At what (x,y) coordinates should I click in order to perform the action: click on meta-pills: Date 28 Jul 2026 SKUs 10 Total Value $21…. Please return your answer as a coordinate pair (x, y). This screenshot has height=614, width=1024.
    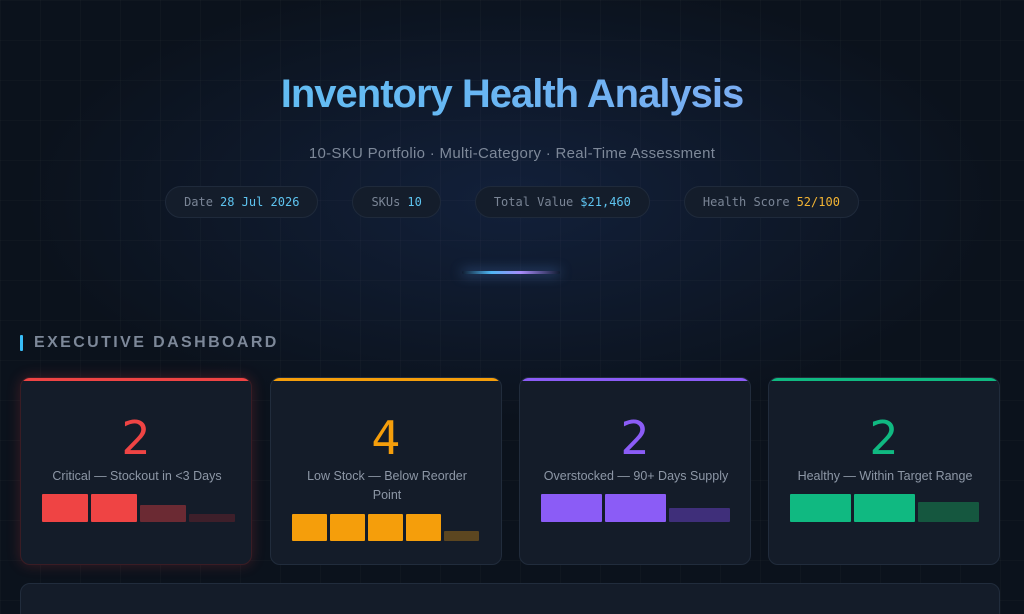
    Looking at the image, I should click on (512, 202).